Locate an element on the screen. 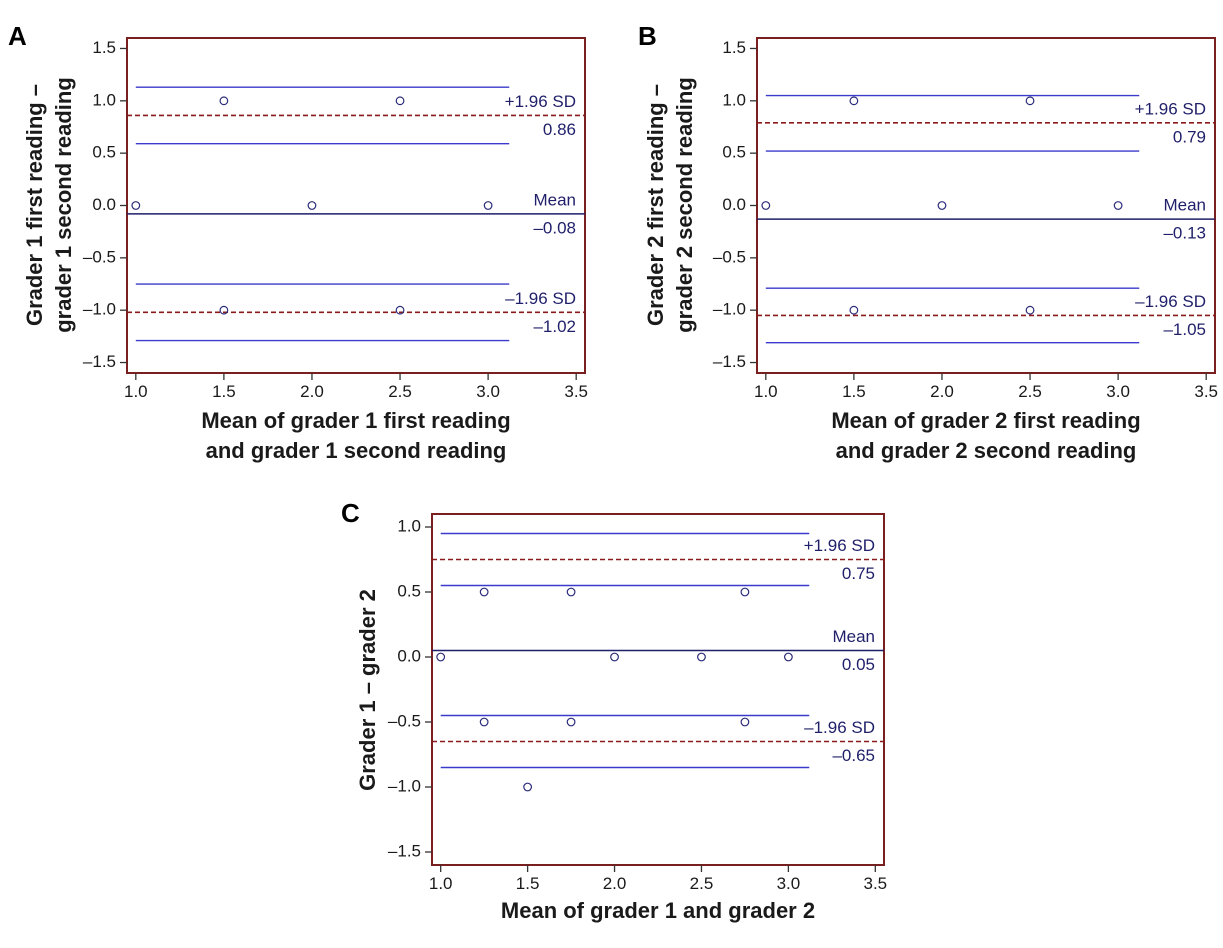 This screenshot has height=948, width=1223. y-axis-title-line: Grader 1 – grader 2 is located at coordinates (367, 690).